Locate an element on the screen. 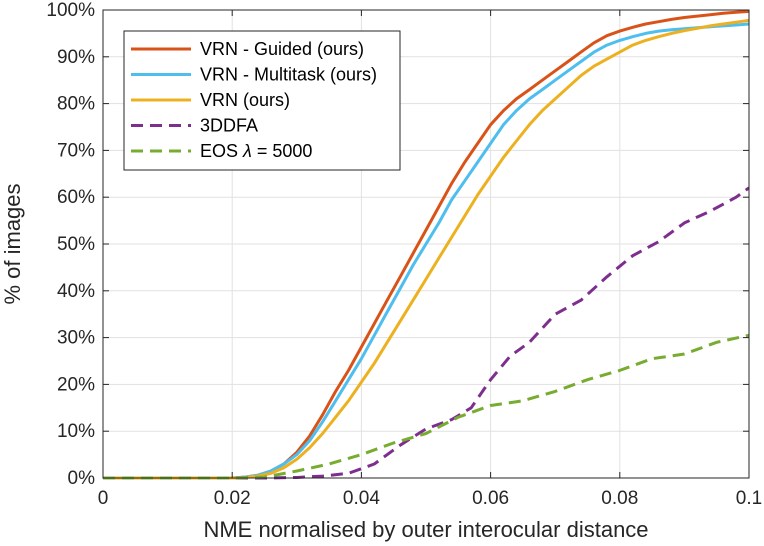 Image resolution: width=764 pixels, height=546 pixels. y-tick-labels: 0% 10% 20% 30% 40% 50% 60% 70% 80% 90% 100% is located at coordinates (70, 244).